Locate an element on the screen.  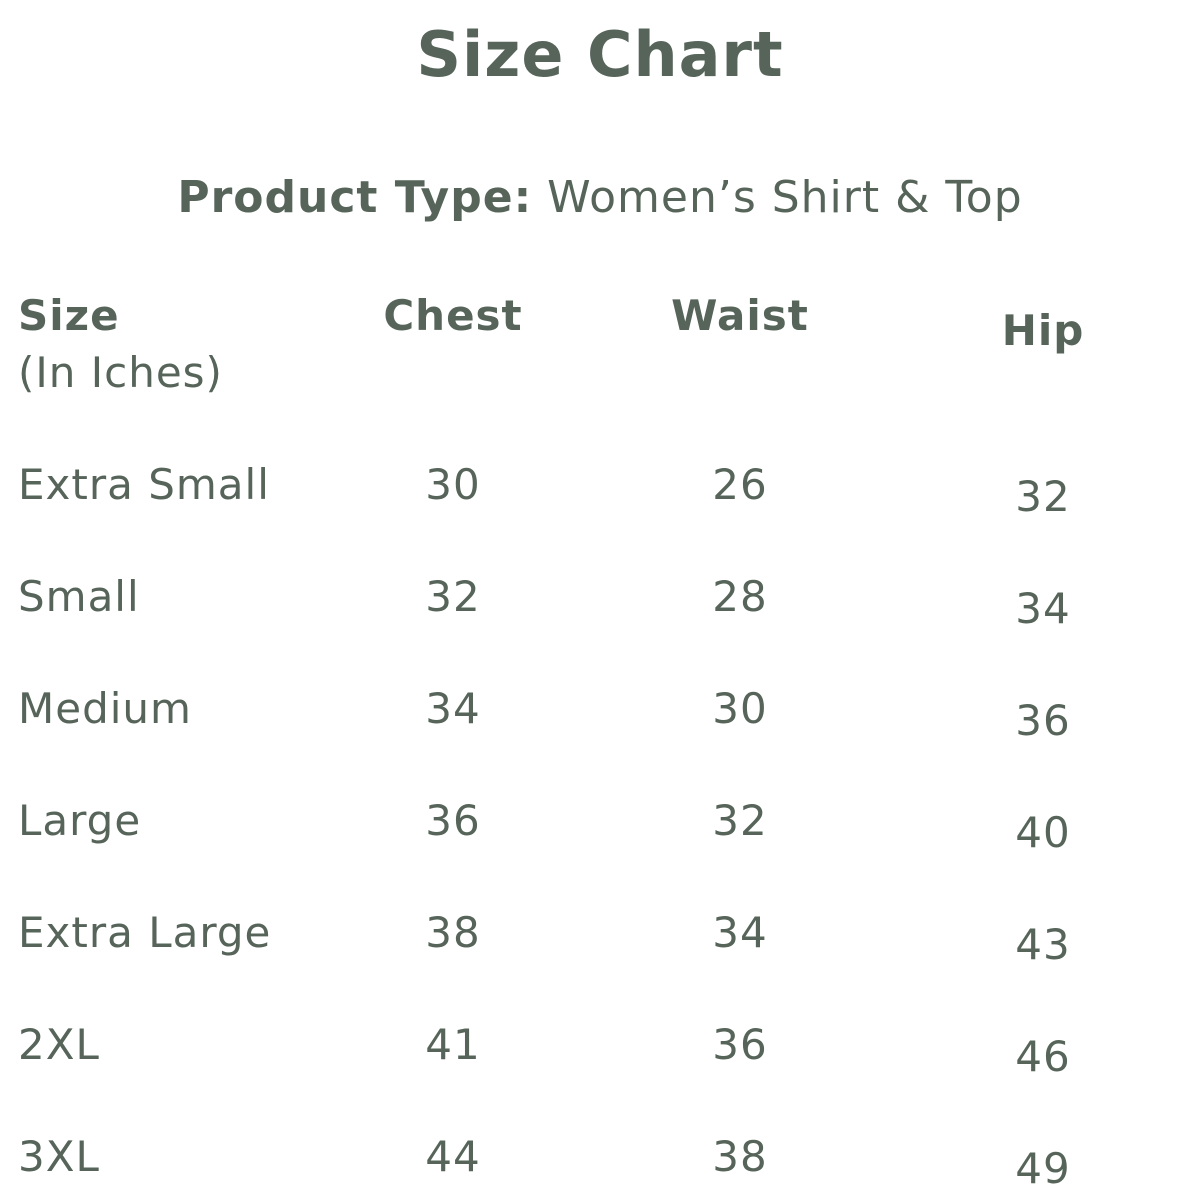
cell-hip: 36 is located at coordinates (1043, 720).